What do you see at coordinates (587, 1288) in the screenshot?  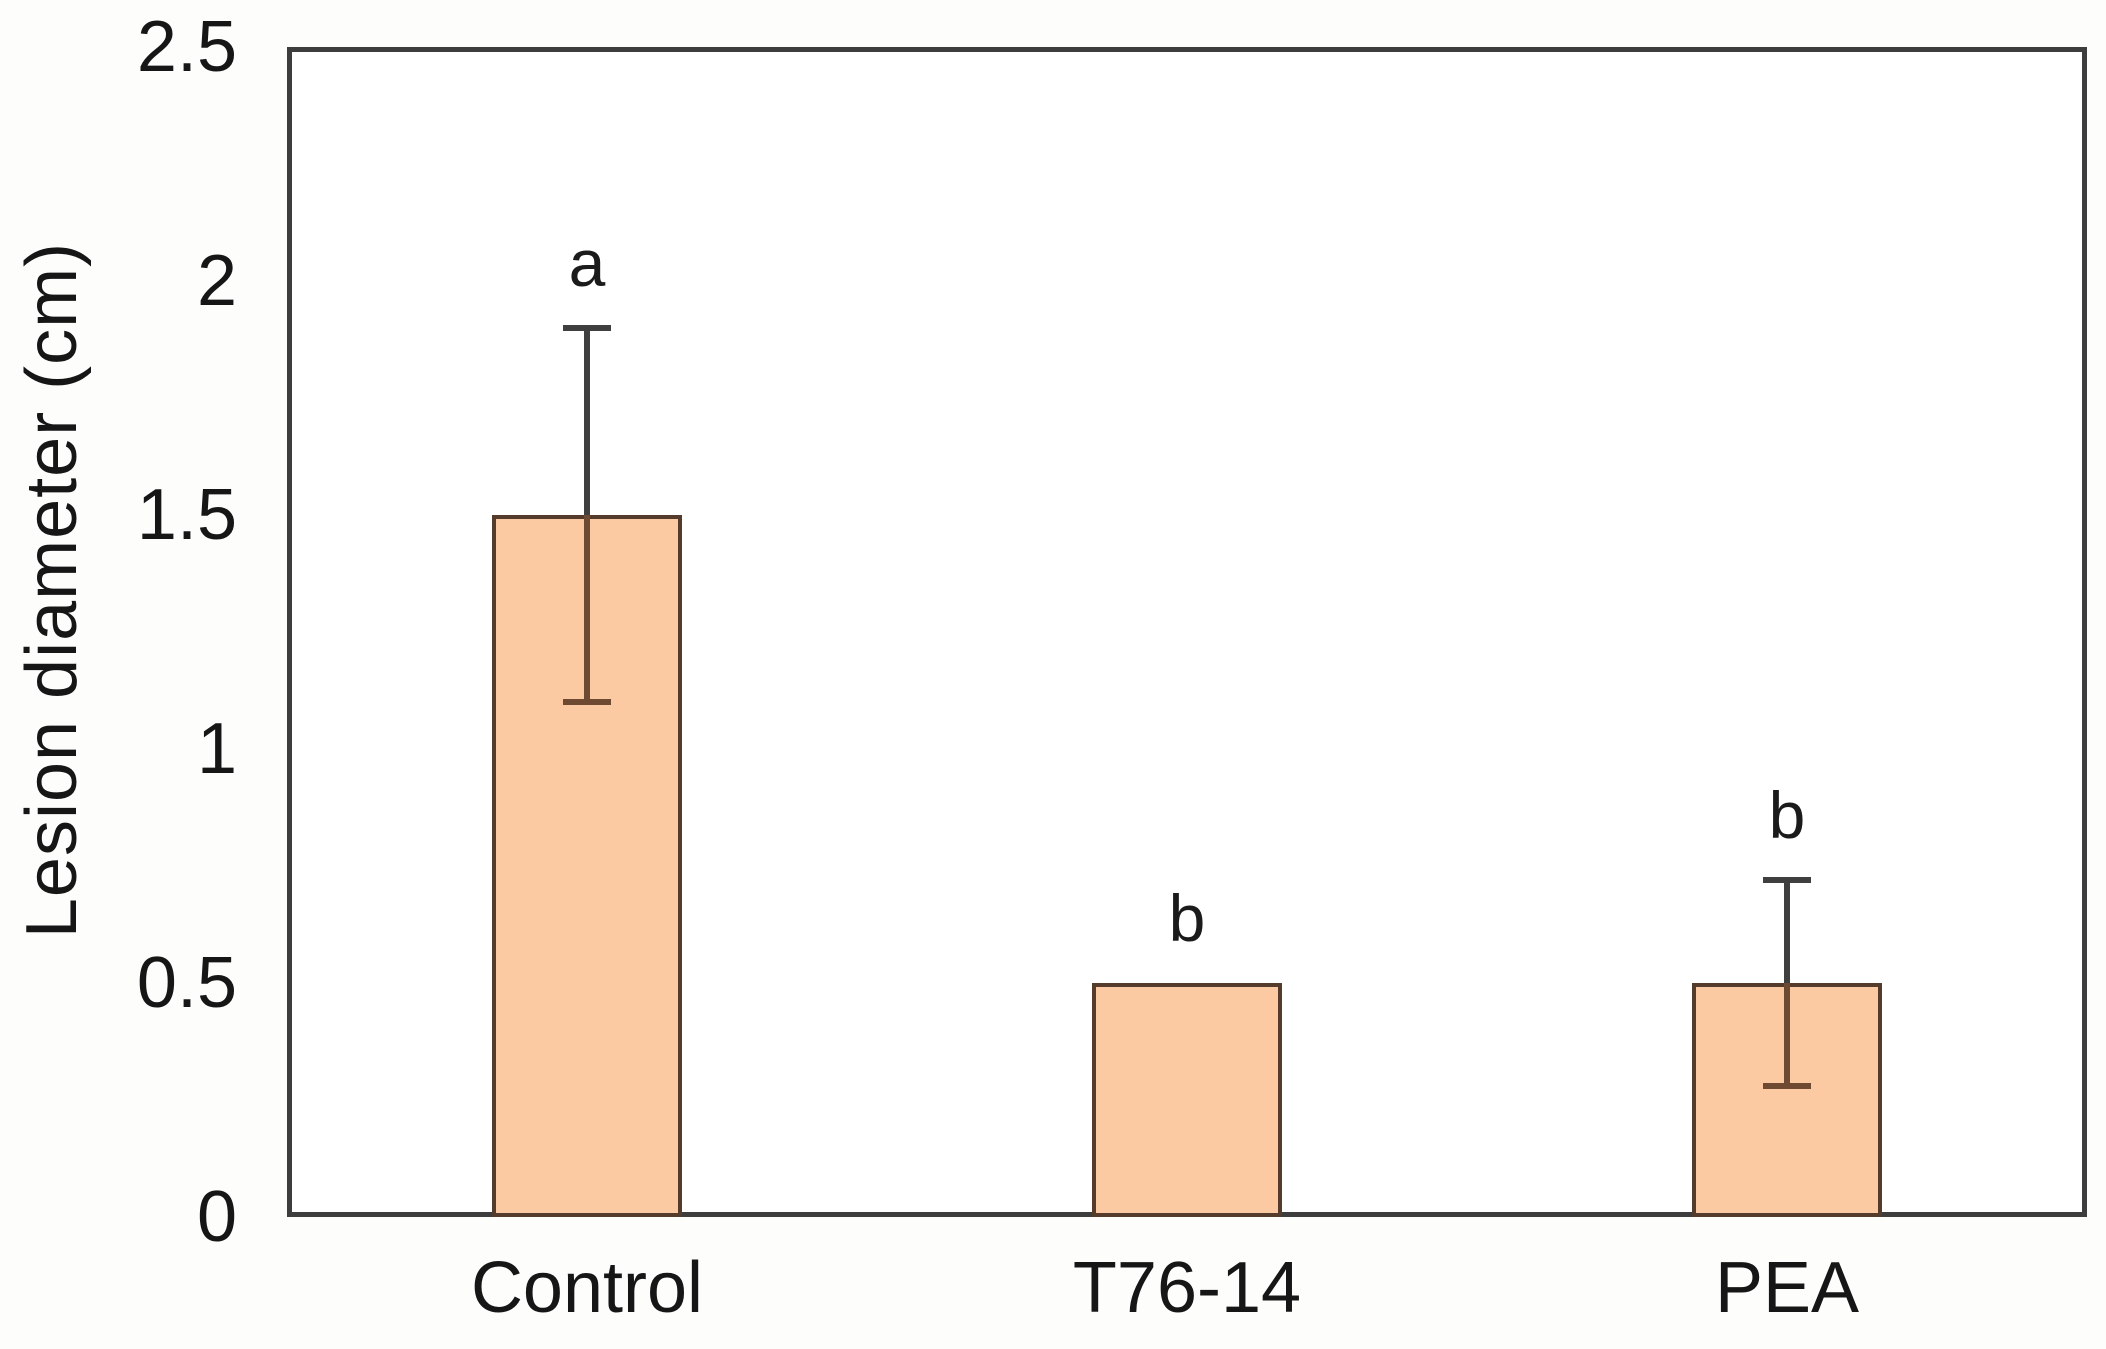 I see `x-category-label-control: Control` at bounding box center [587, 1288].